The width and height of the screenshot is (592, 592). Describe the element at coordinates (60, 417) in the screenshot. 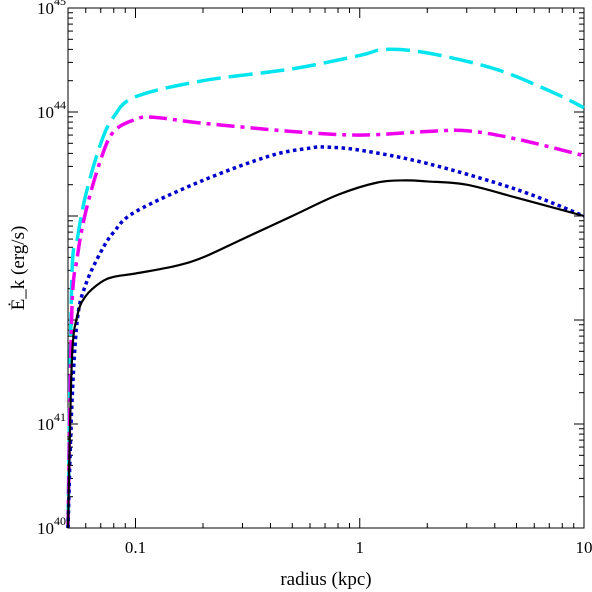

I see `y-tick-exponent: 41` at that location.